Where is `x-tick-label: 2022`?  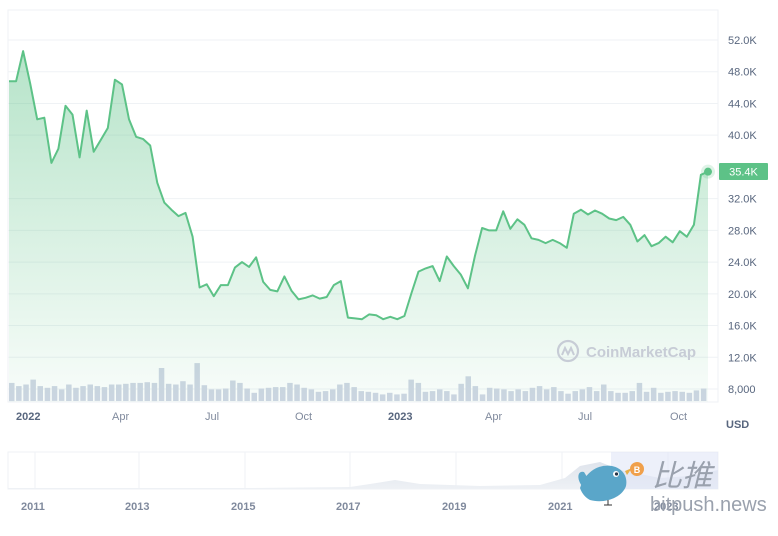 x-tick-label: 2022 is located at coordinates (28, 417).